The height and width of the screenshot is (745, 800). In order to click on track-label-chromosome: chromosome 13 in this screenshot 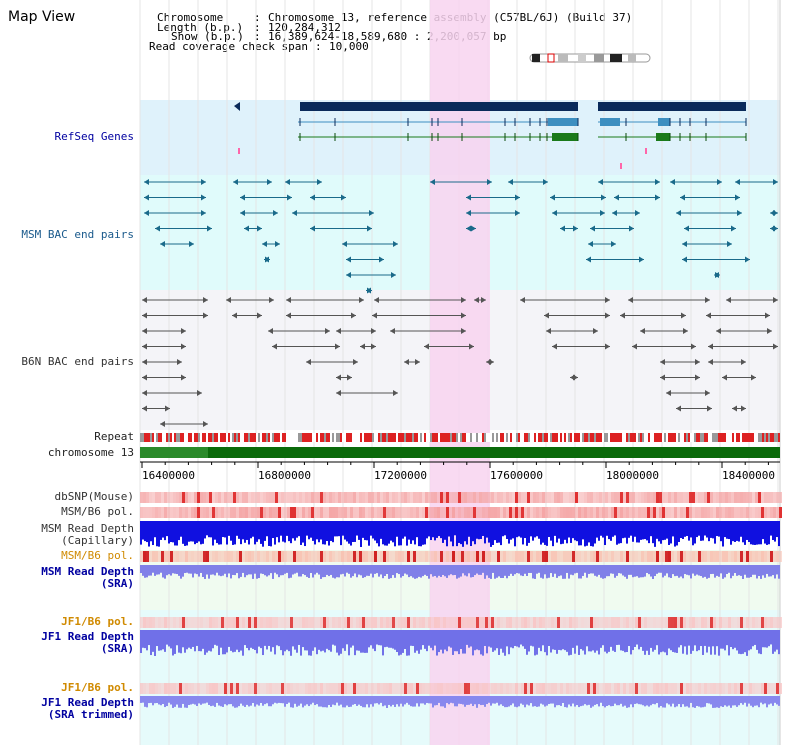, I will do `click(90, 452)`.